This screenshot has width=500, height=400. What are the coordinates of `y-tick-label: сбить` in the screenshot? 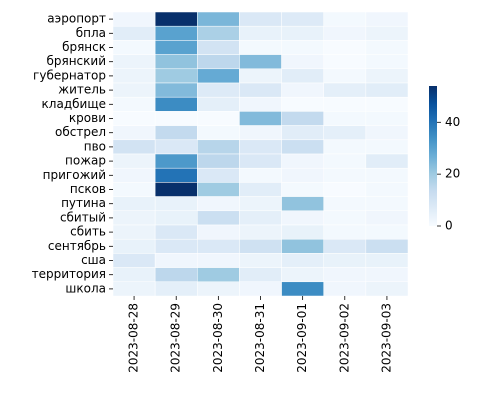 It's located at (88, 232).